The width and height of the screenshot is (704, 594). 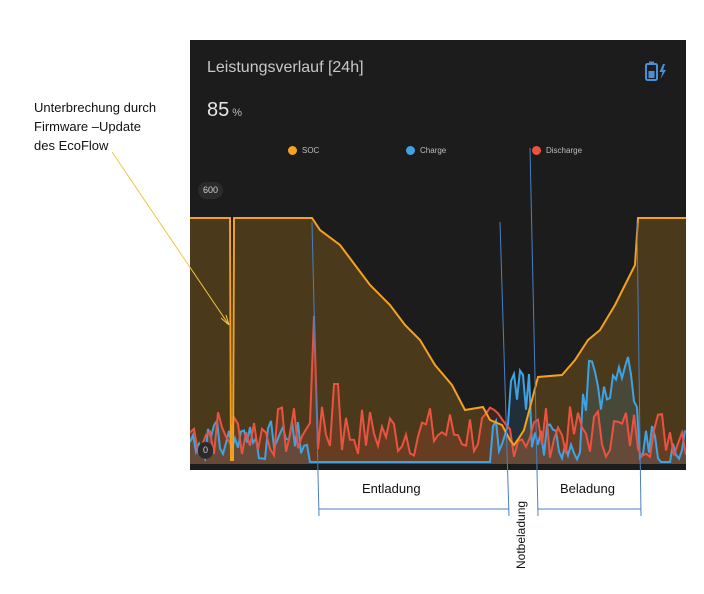 What do you see at coordinates (521, 534) in the screenshot?
I see `notbeladung-label: Notbeladung` at bounding box center [521, 534].